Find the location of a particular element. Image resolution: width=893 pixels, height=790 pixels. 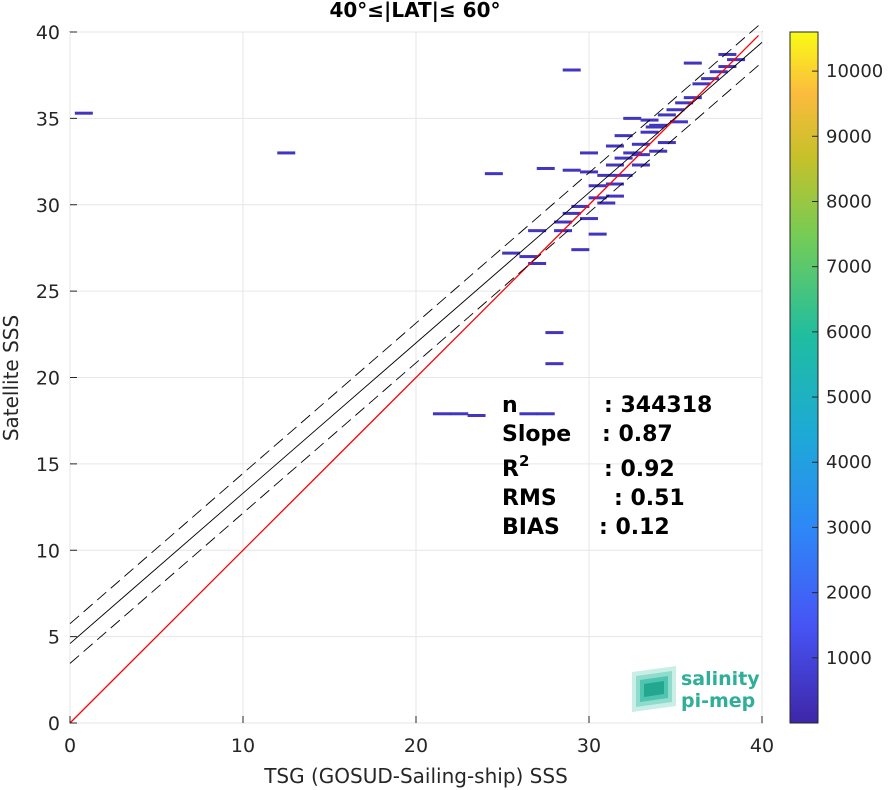

x-tick-label: 0 is located at coordinates (70, 746).